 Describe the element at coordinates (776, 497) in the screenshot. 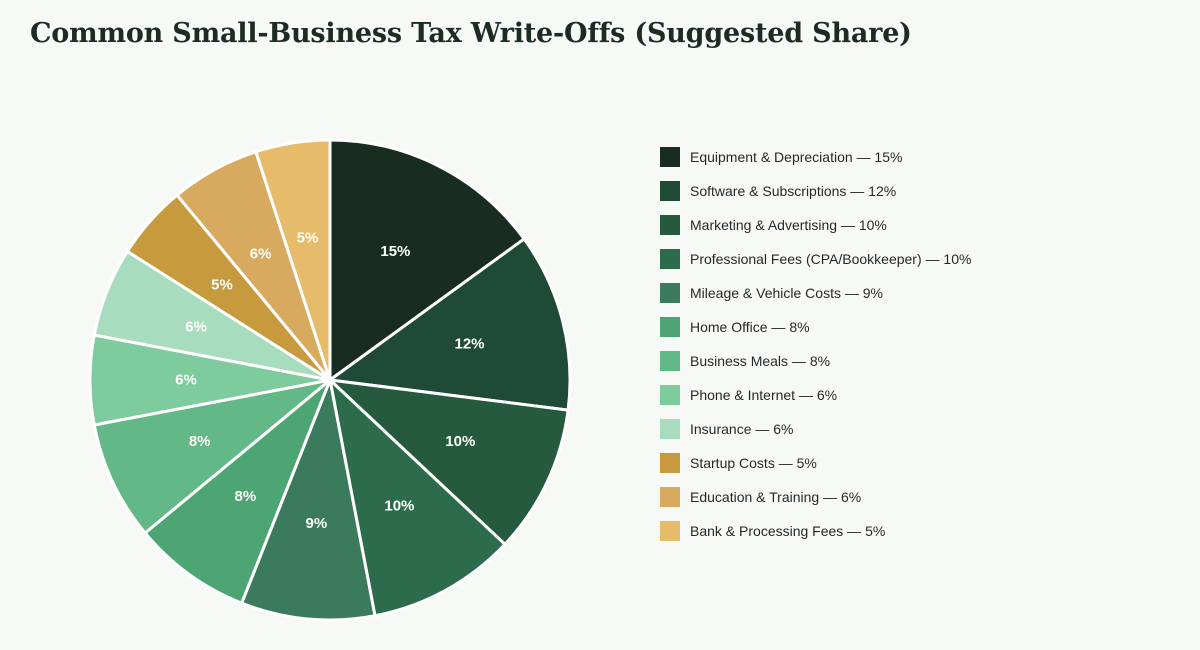

I see `legend-label: Education & Training — 6%` at that location.